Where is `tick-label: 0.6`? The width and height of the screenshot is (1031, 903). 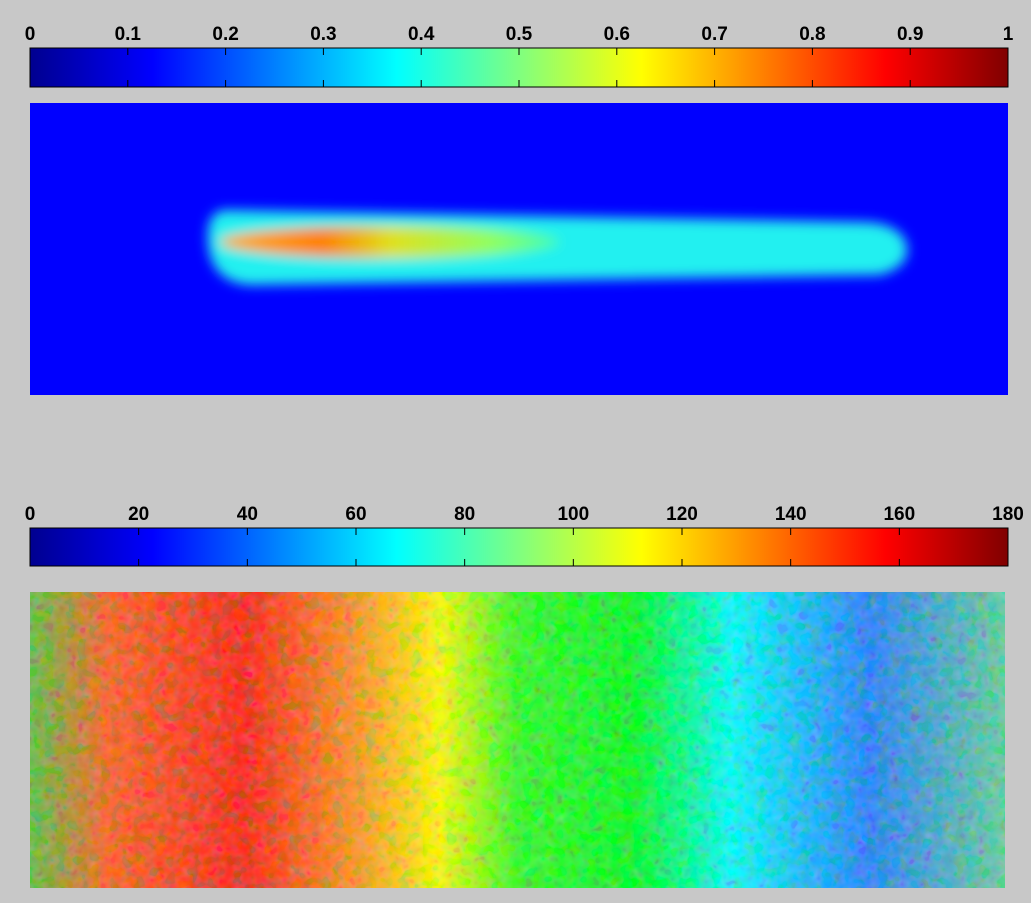
tick-label: 0.6 is located at coordinates (617, 34).